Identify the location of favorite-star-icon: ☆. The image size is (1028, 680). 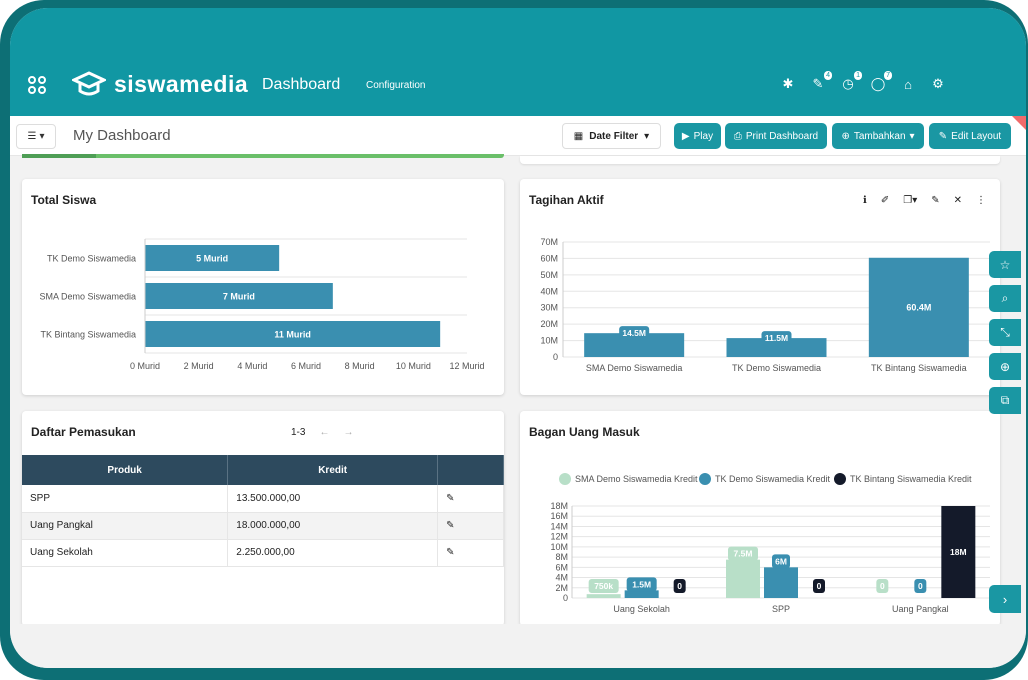
(1005, 264).